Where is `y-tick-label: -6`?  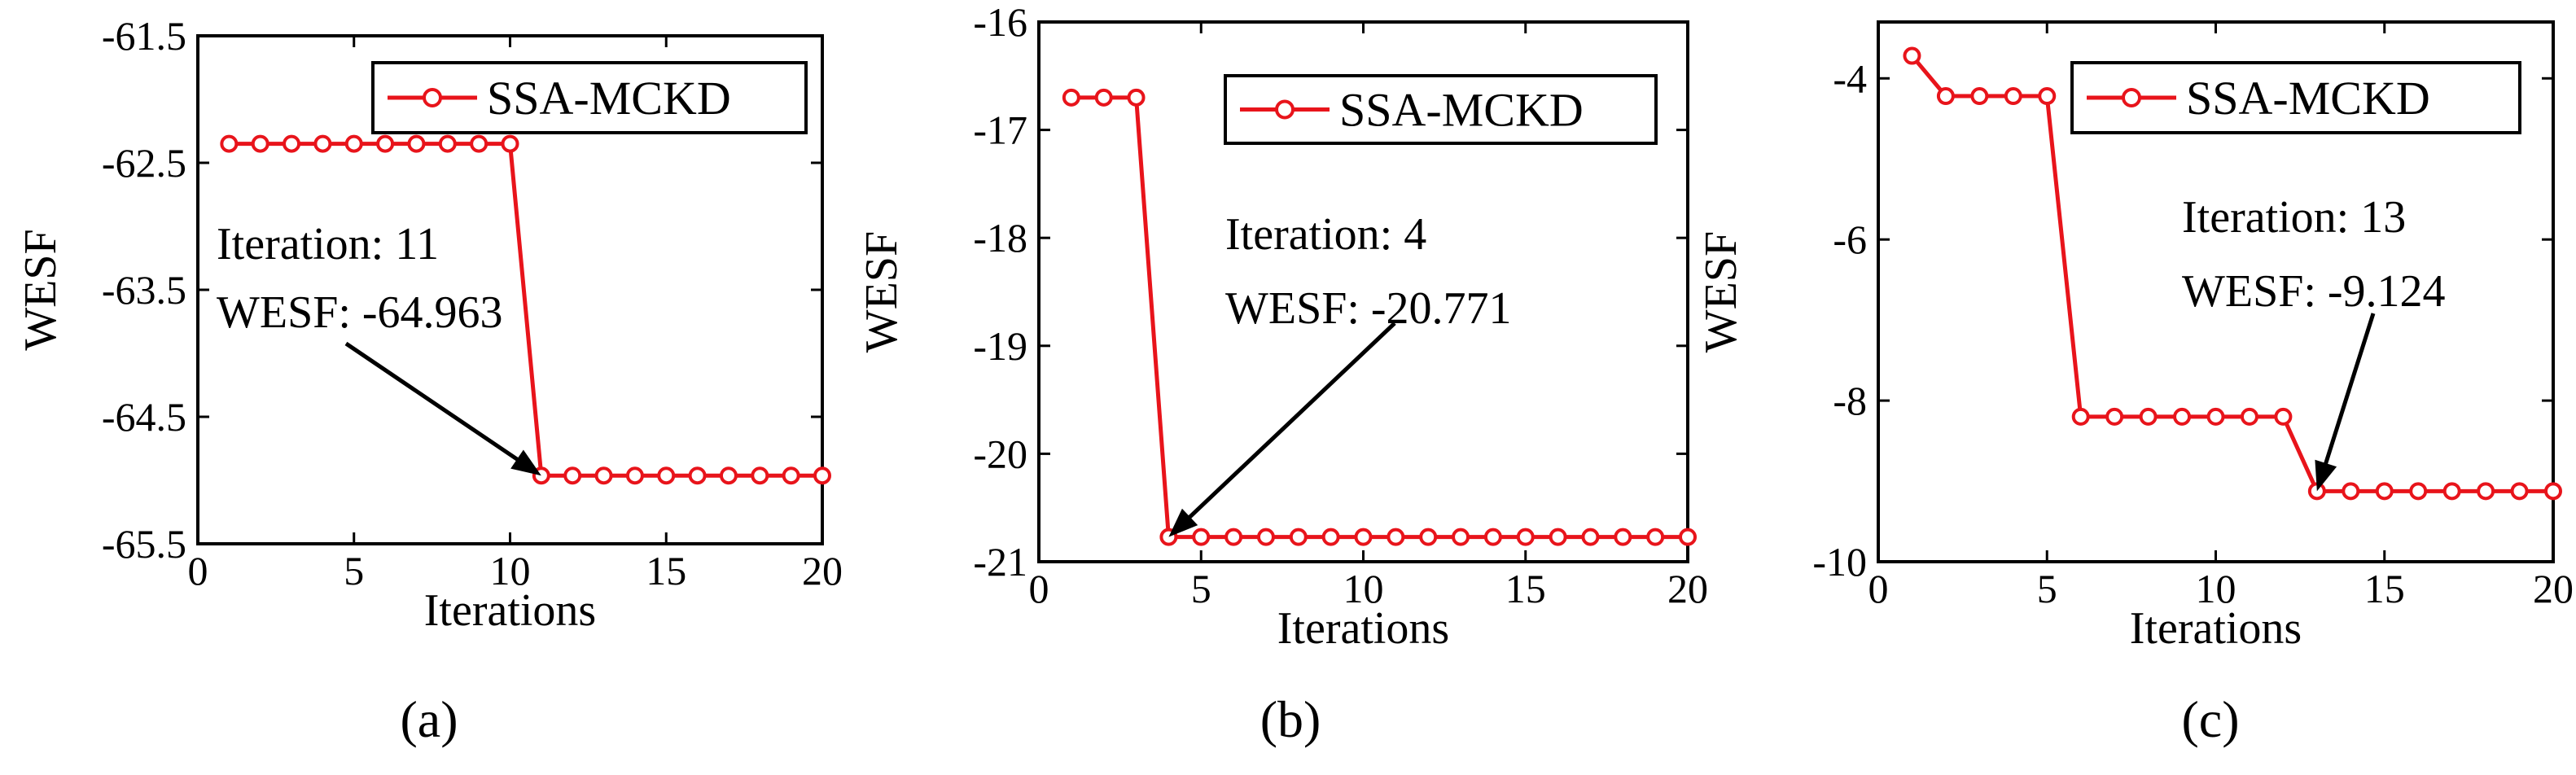 y-tick-label: -6 is located at coordinates (1850, 239).